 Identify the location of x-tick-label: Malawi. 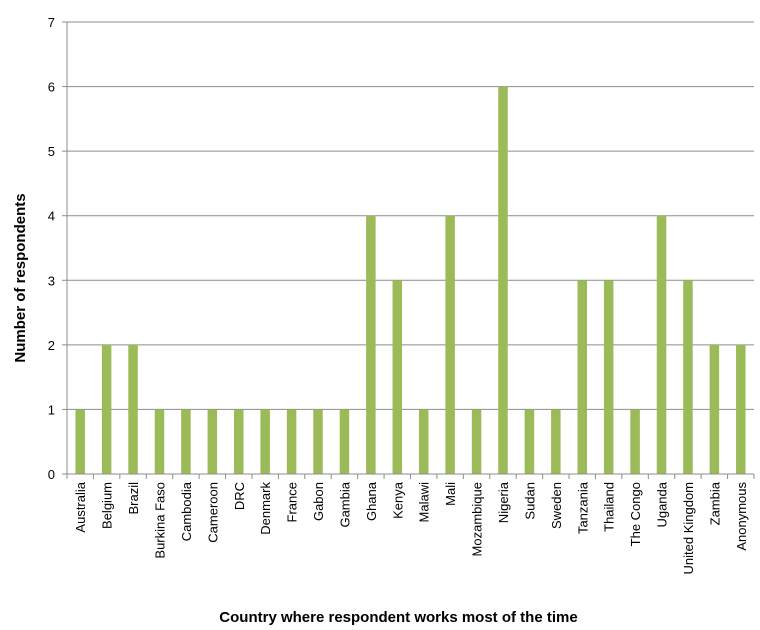
(424, 502).